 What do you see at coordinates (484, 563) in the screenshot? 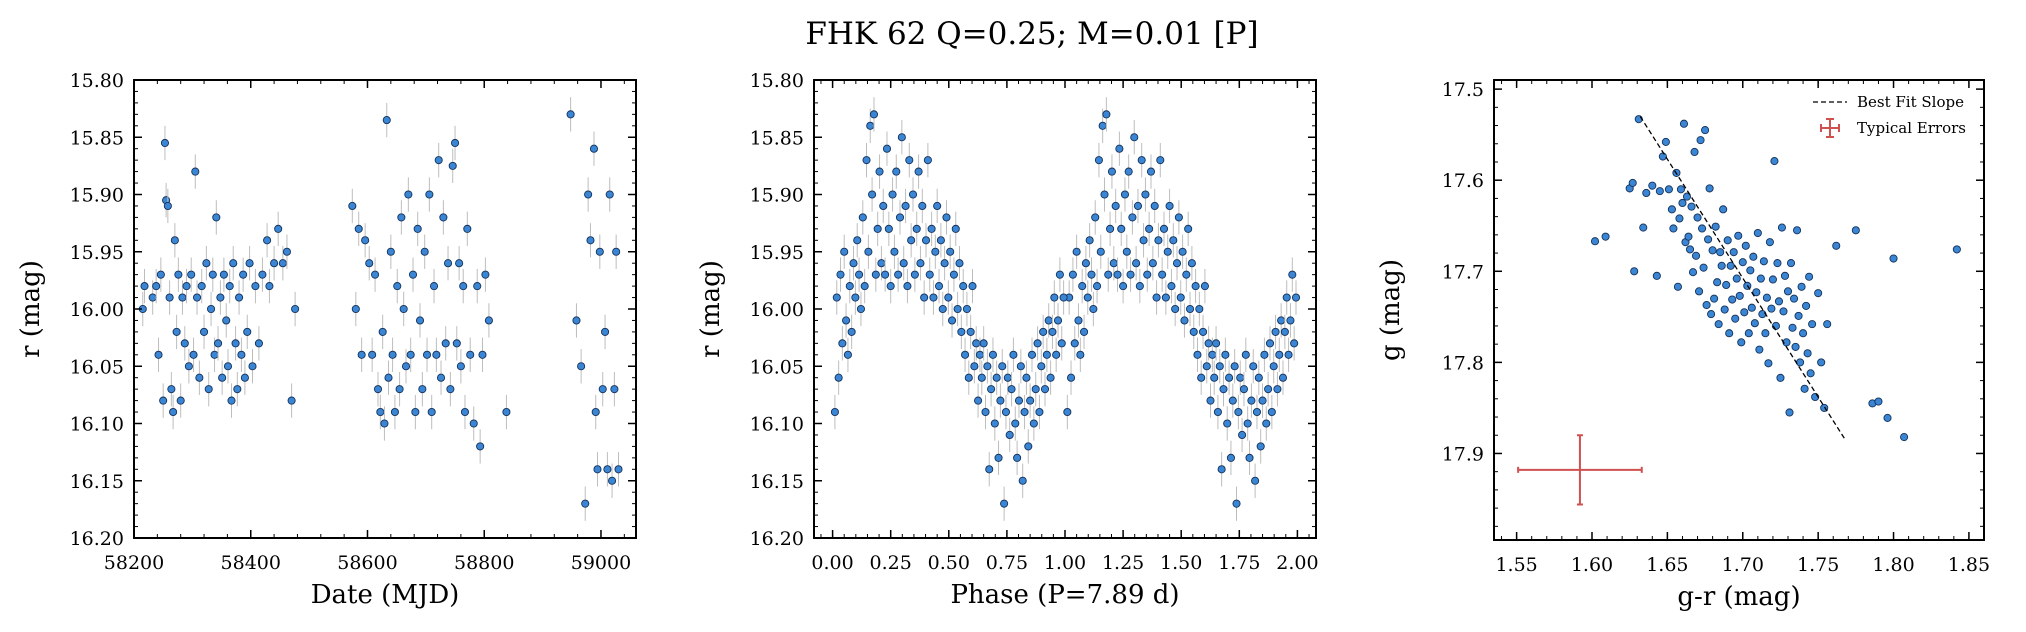
I see `x-tick-label: 58800` at bounding box center [484, 563].